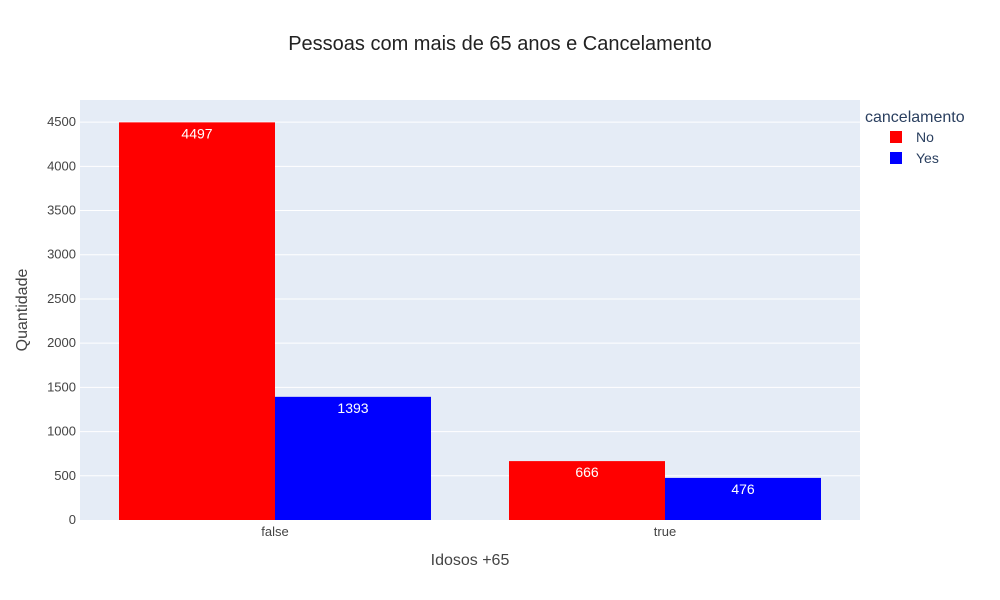  What do you see at coordinates (61, 320) in the screenshot?
I see `y-axis-ticks: 0 500 1000 1500 2000 2500 3000 3500 4000 4500` at bounding box center [61, 320].